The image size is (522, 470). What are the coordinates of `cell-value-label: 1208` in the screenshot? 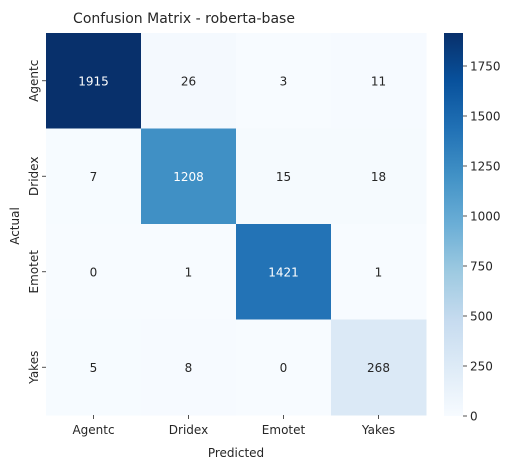 It's located at (188, 177).